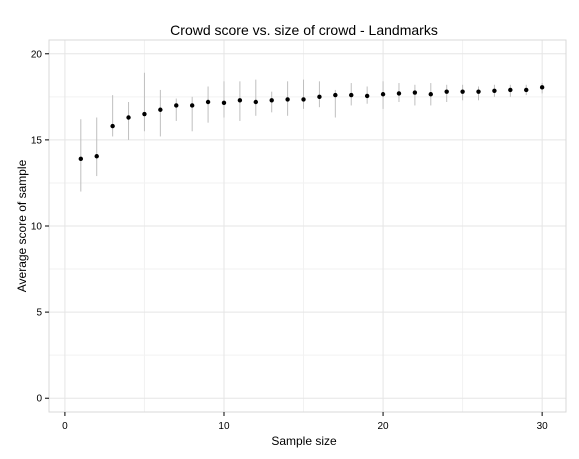 This screenshot has height=459, width=579. I want to click on x-tick-label: 30, so click(543, 426).